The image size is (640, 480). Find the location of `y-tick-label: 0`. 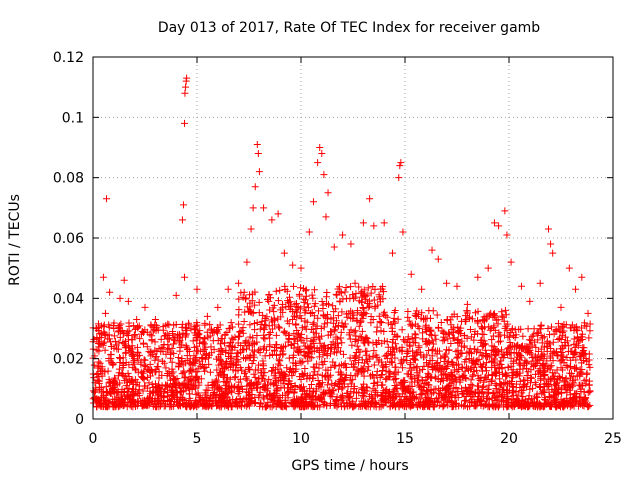

y-tick-label: 0 is located at coordinates (79, 420).